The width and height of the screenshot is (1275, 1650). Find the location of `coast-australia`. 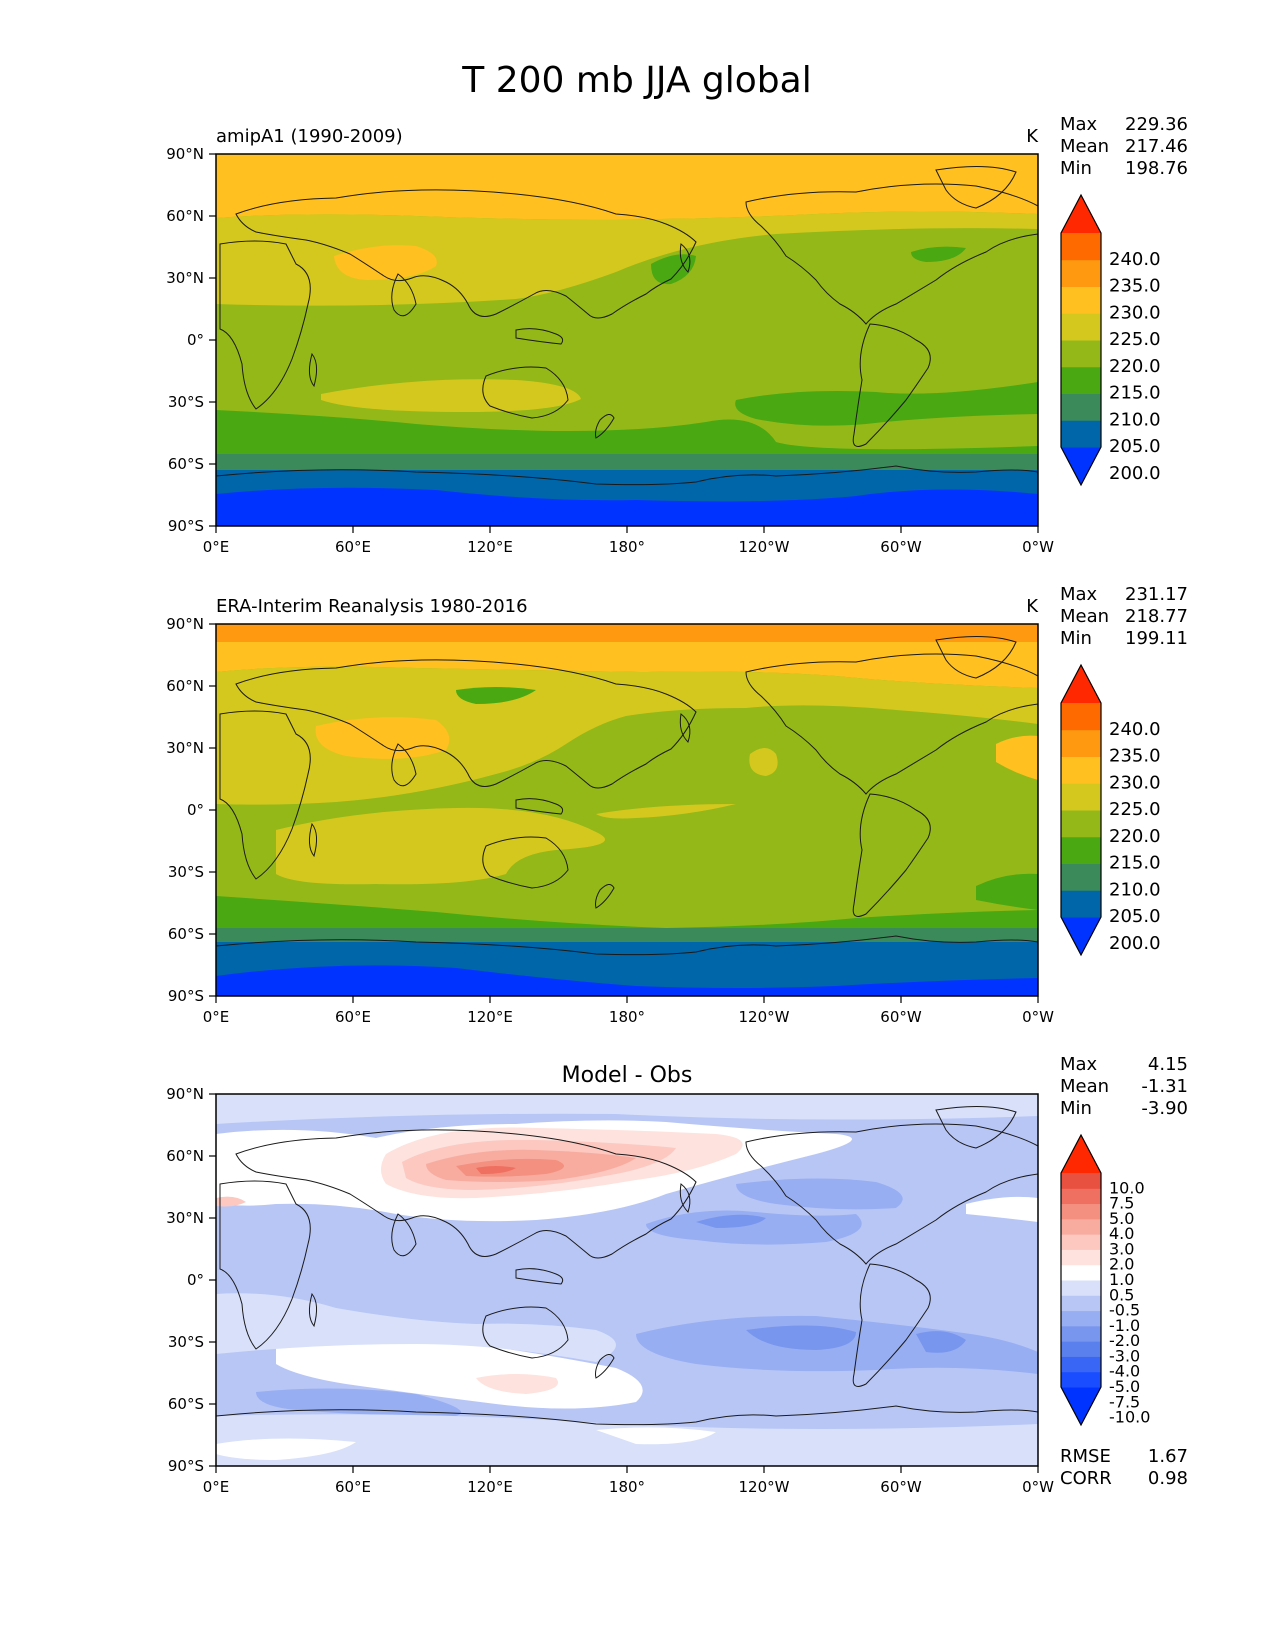

coast-australia is located at coordinates (525, 862).